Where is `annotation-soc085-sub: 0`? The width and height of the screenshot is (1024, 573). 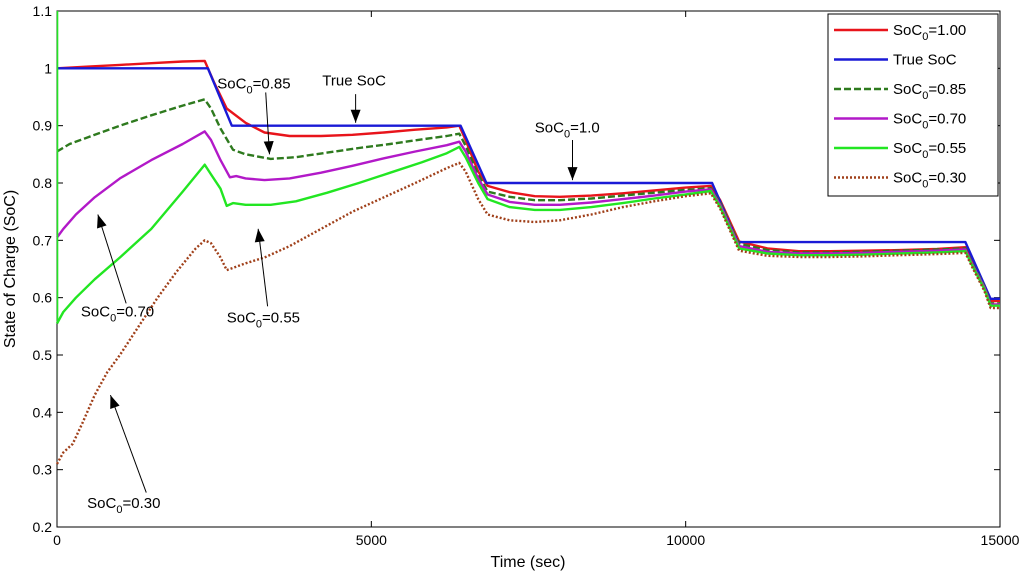 annotation-soc085-sub: 0 is located at coordinates (249, 90).